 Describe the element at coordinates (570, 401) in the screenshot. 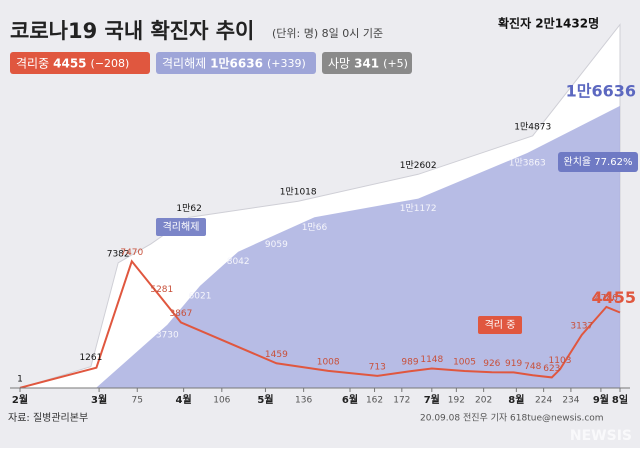

I see `x-tick-label: 234` at that location.